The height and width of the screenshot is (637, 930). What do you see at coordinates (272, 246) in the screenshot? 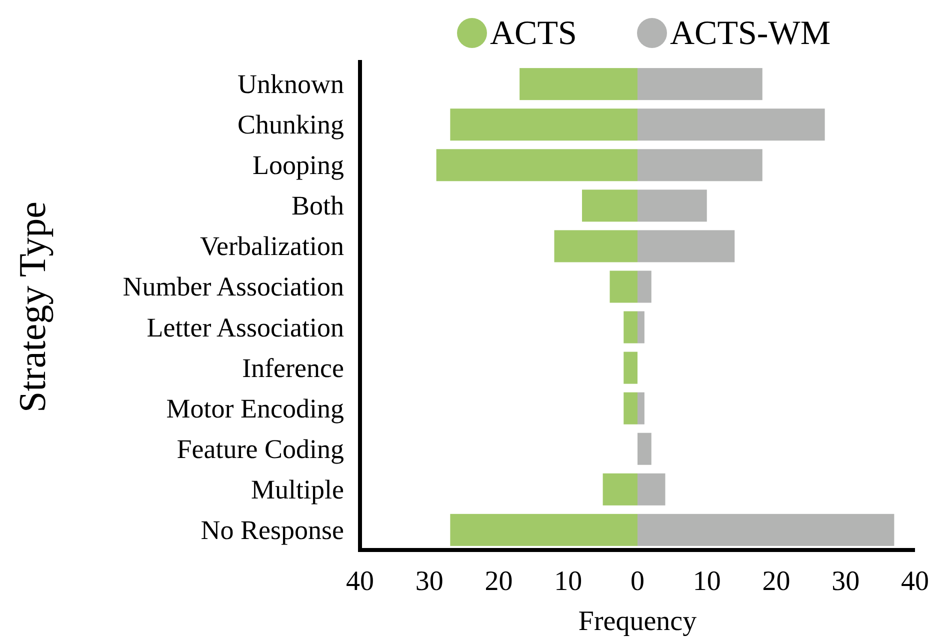
I see `y-tick-label: Verbalization` at bounding box center [272, 246].